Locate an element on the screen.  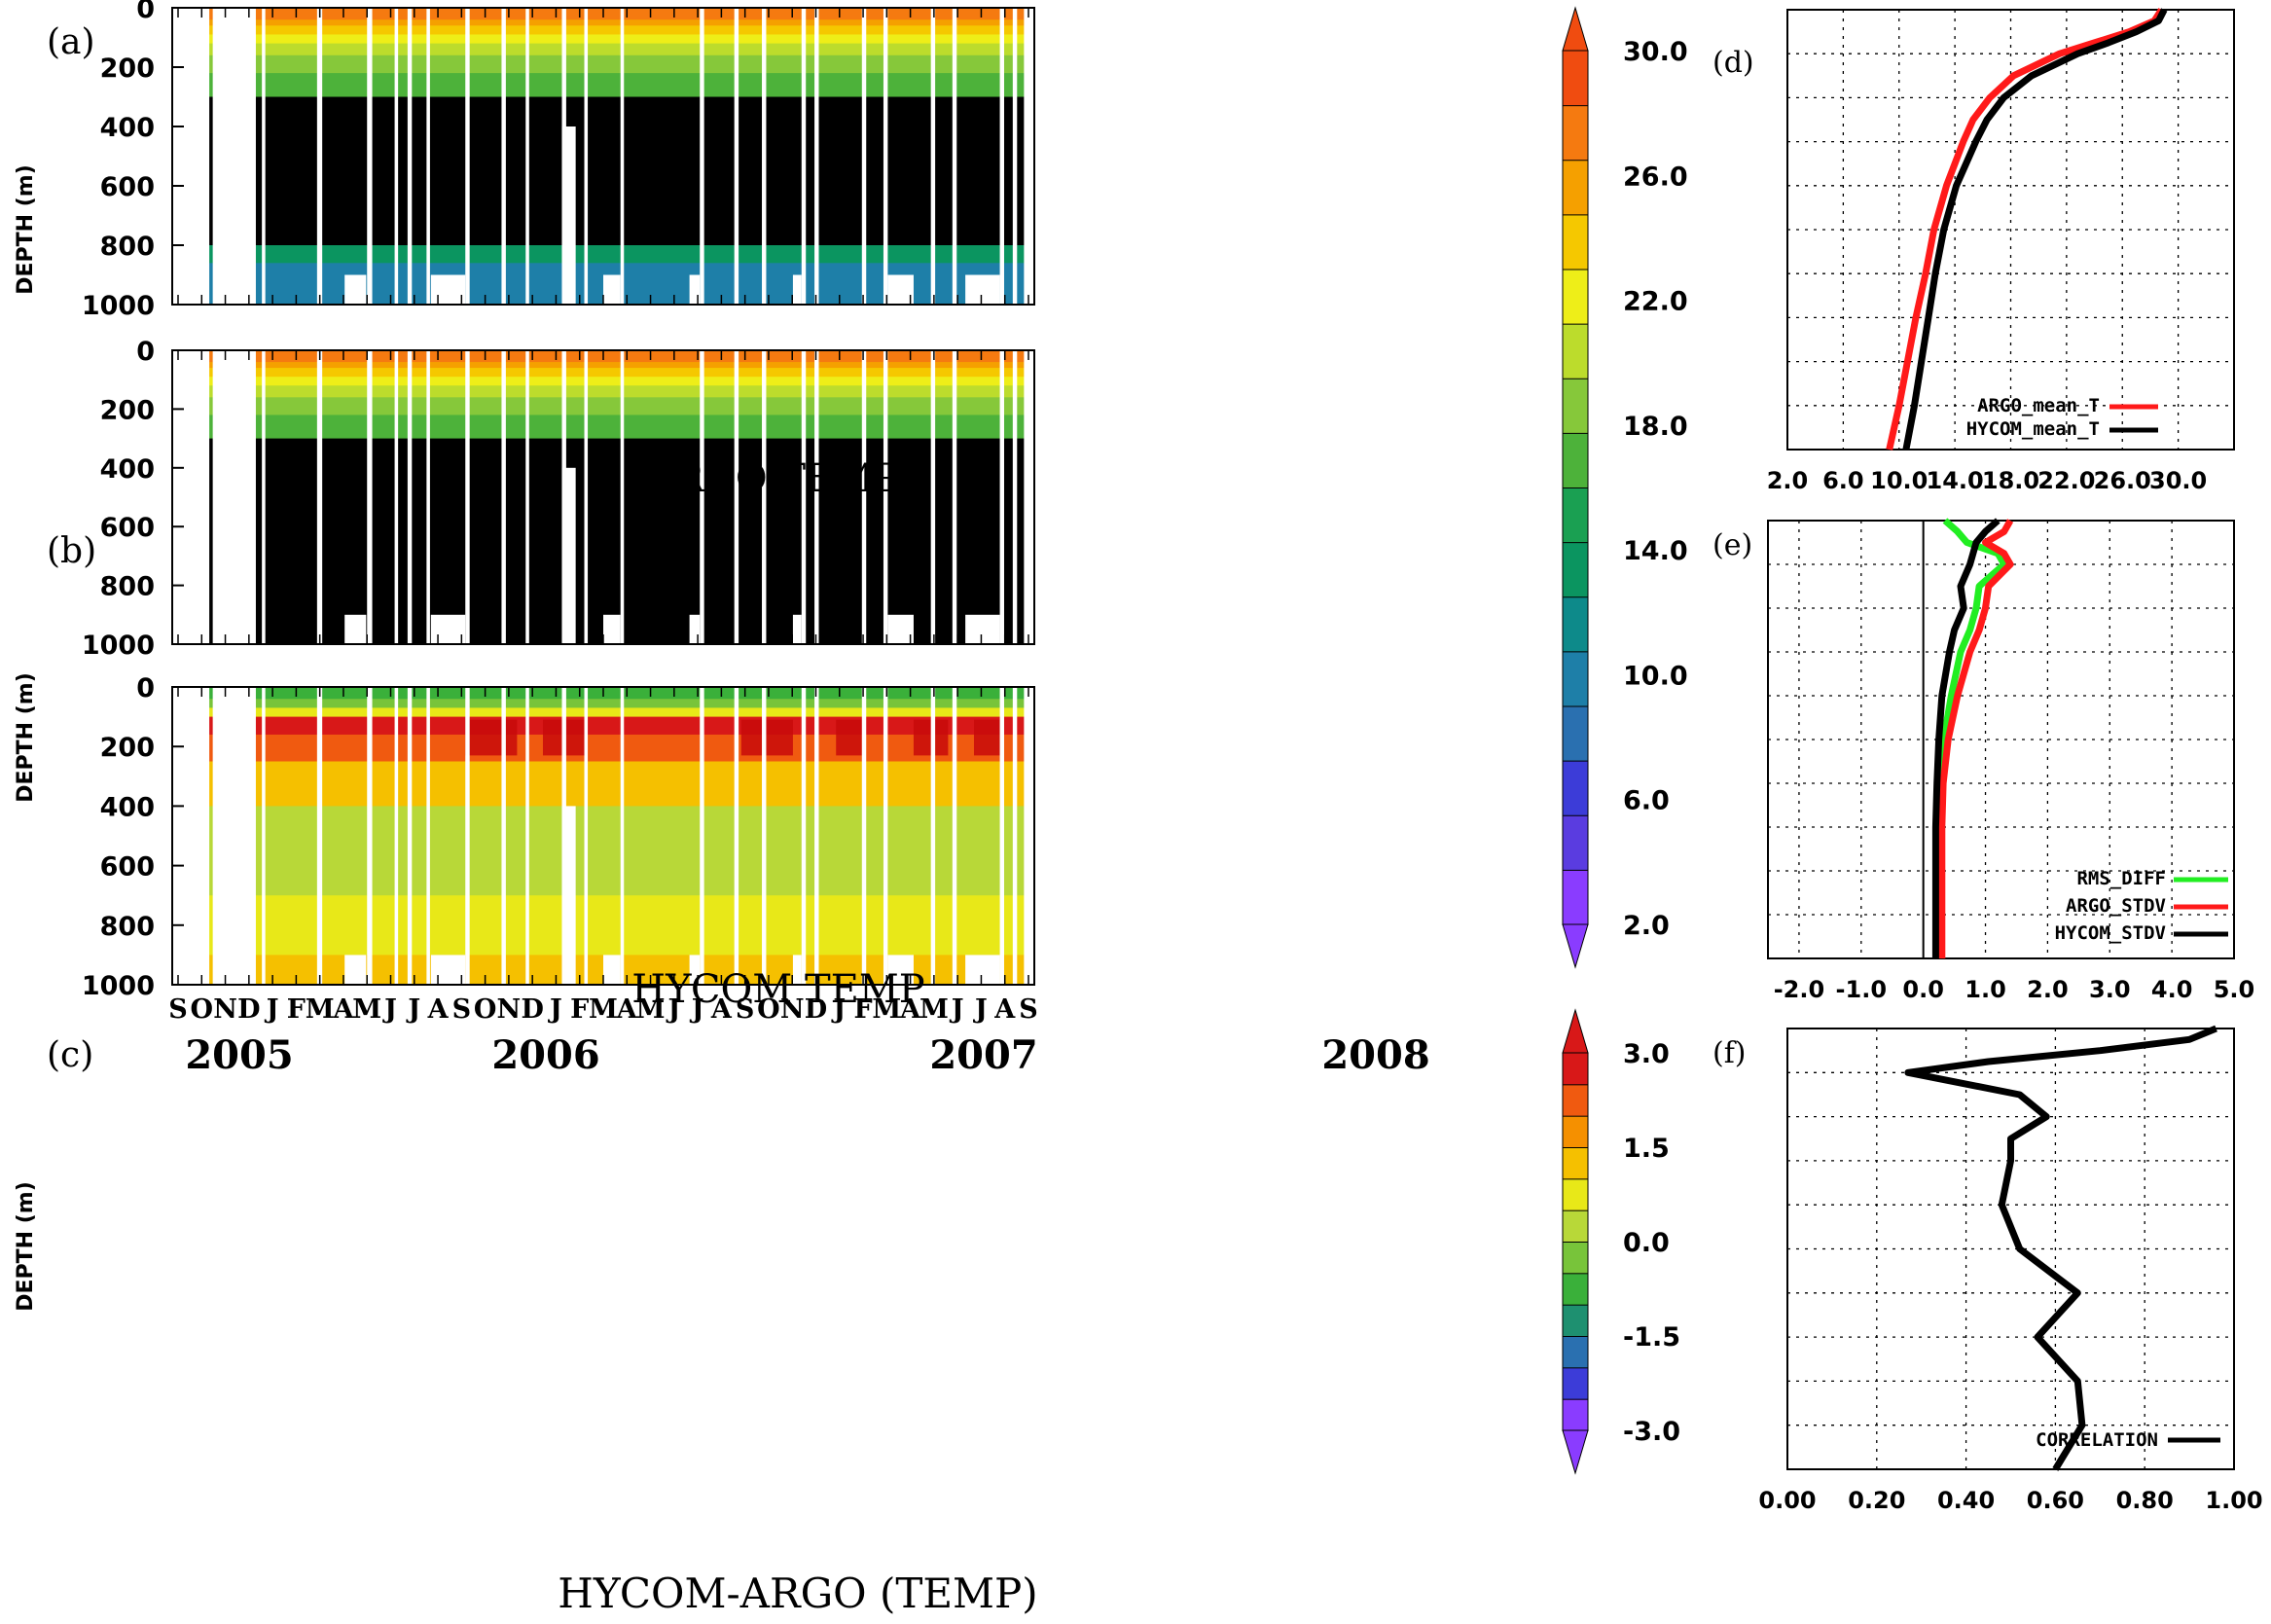
x-tick-label: 2.0 is located at coordinates (2048, 989).